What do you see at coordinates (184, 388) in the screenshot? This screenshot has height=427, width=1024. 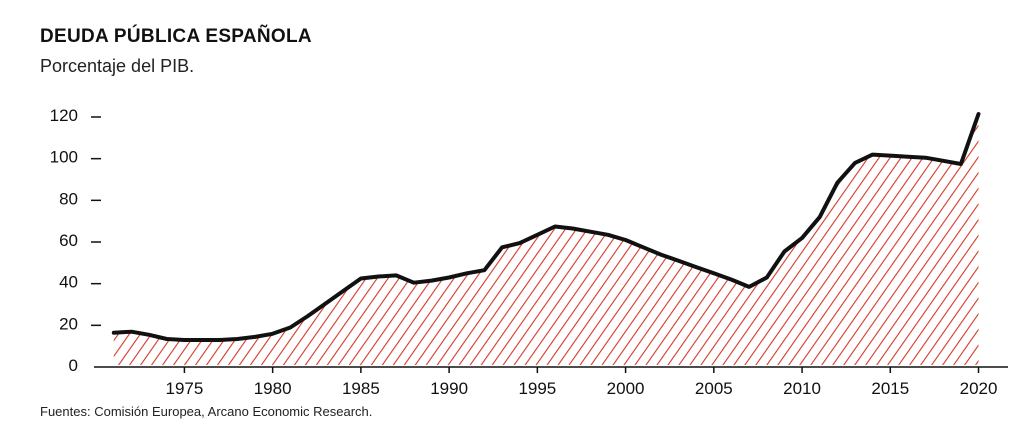 I see `x-tick-label: 1975` at bounding box center [184, 388].